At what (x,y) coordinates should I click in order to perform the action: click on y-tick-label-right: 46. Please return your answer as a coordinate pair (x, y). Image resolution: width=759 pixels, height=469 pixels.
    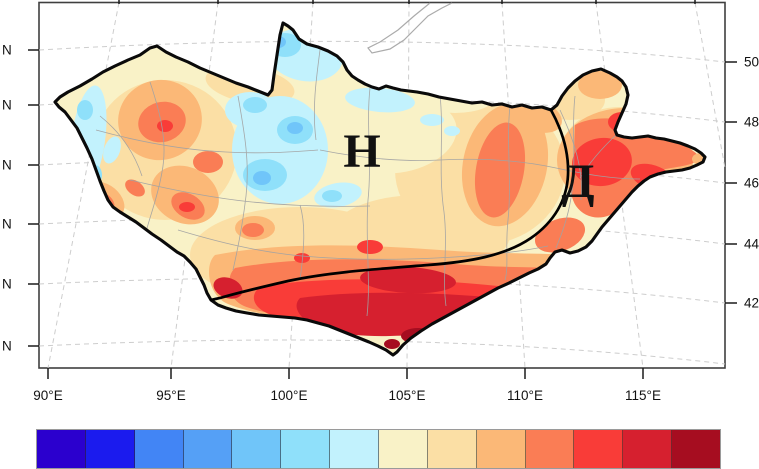
    Looking at the image, I should click on (751, 183).